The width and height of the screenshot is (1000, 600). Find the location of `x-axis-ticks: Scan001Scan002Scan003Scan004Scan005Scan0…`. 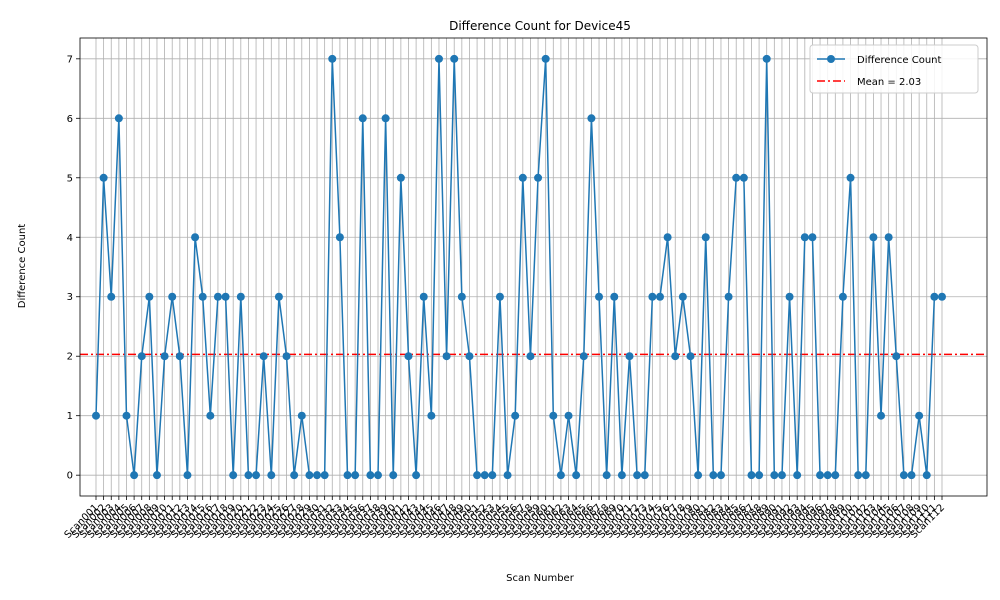

x-axis-ticks: Scan001Scan002Scan003Scan004Scan005Scan0… is located at coordinates (505, 518).